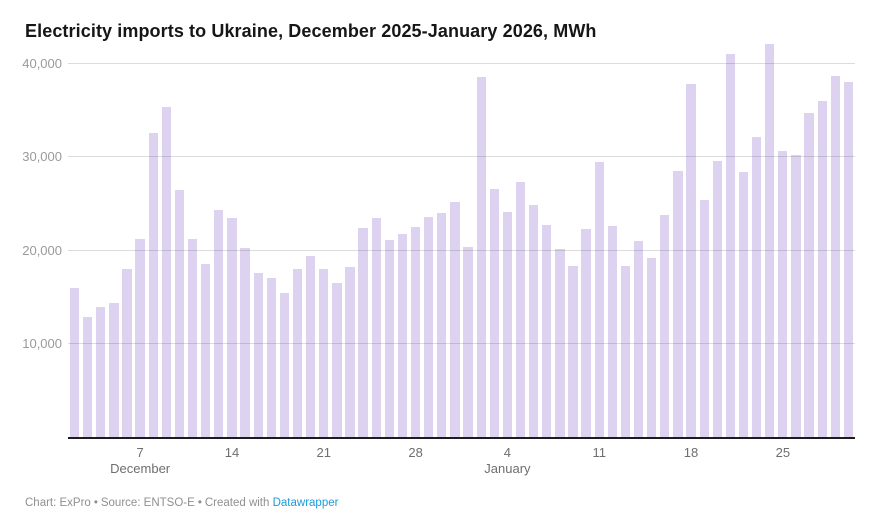 Image resolution: width=879 pixels, height=525 pixels. What do you see at coordinates (232, 452) in the screenshot?
I see `x-tick-dec-14: 14` at bounding box center [232, 452].